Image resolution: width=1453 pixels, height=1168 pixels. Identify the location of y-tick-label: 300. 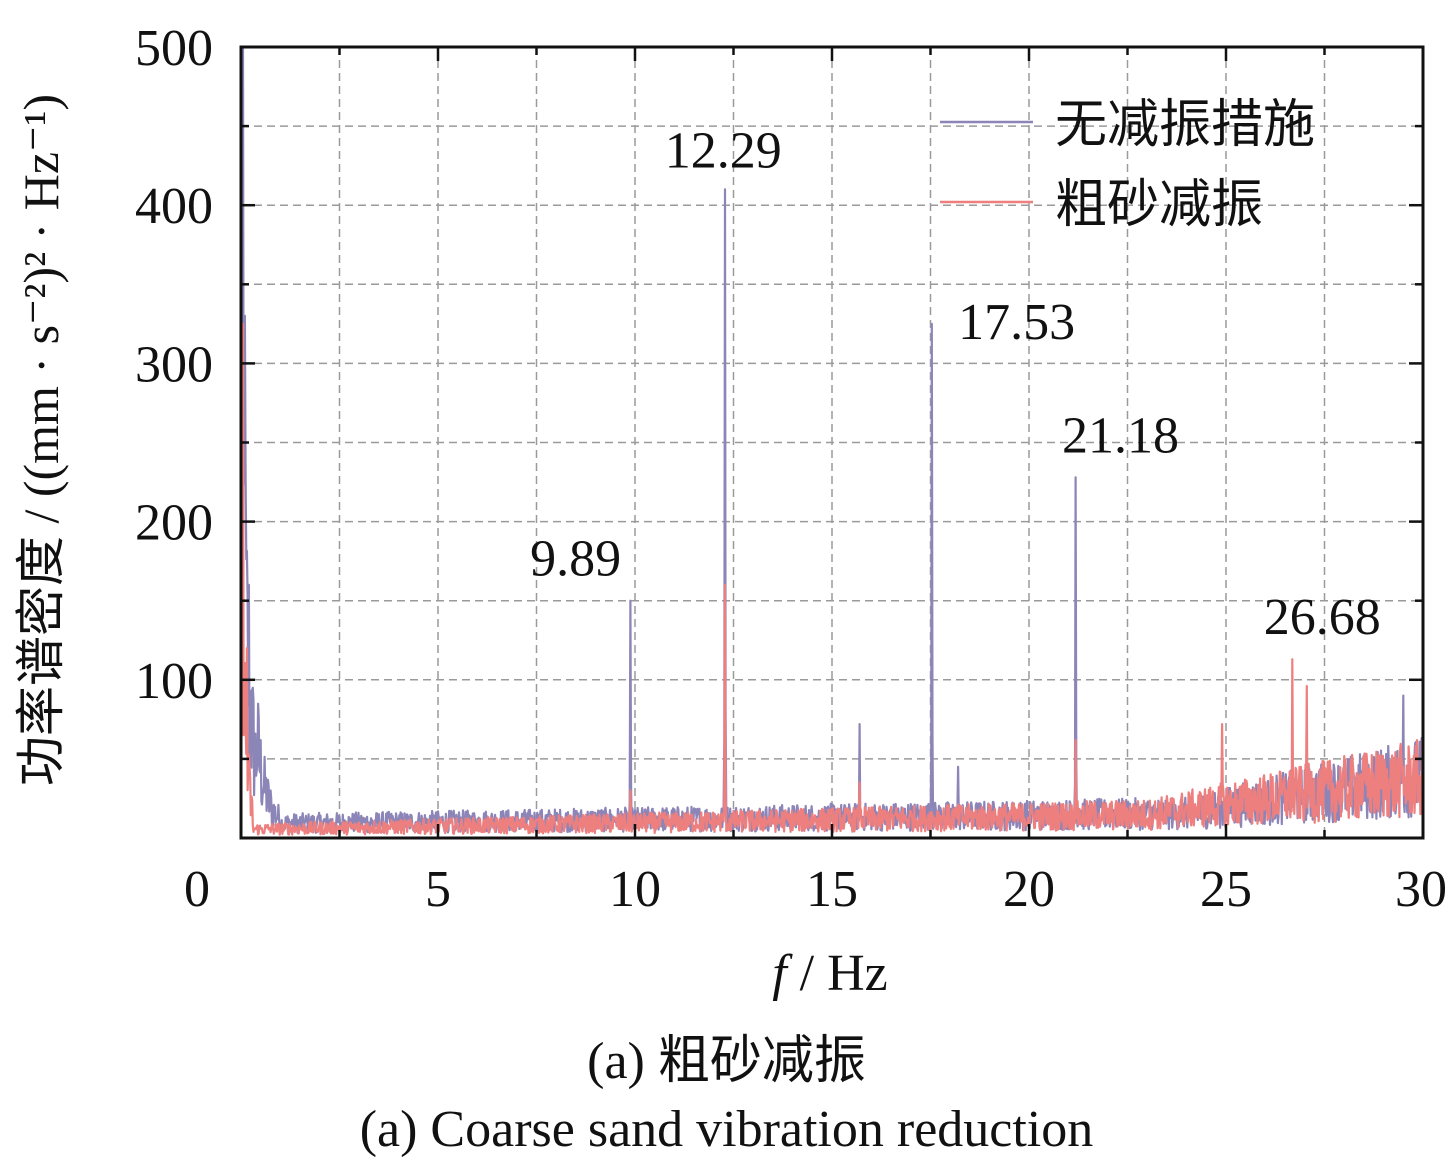
(174, 364).